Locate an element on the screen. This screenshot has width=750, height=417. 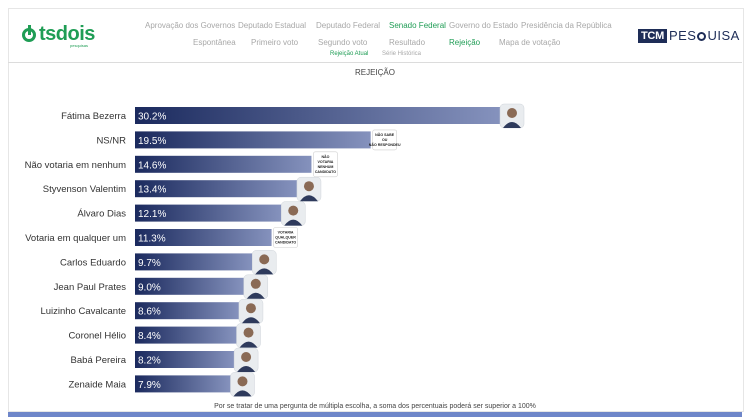
value-label: 19.5% is located at coordinates (152, 141).